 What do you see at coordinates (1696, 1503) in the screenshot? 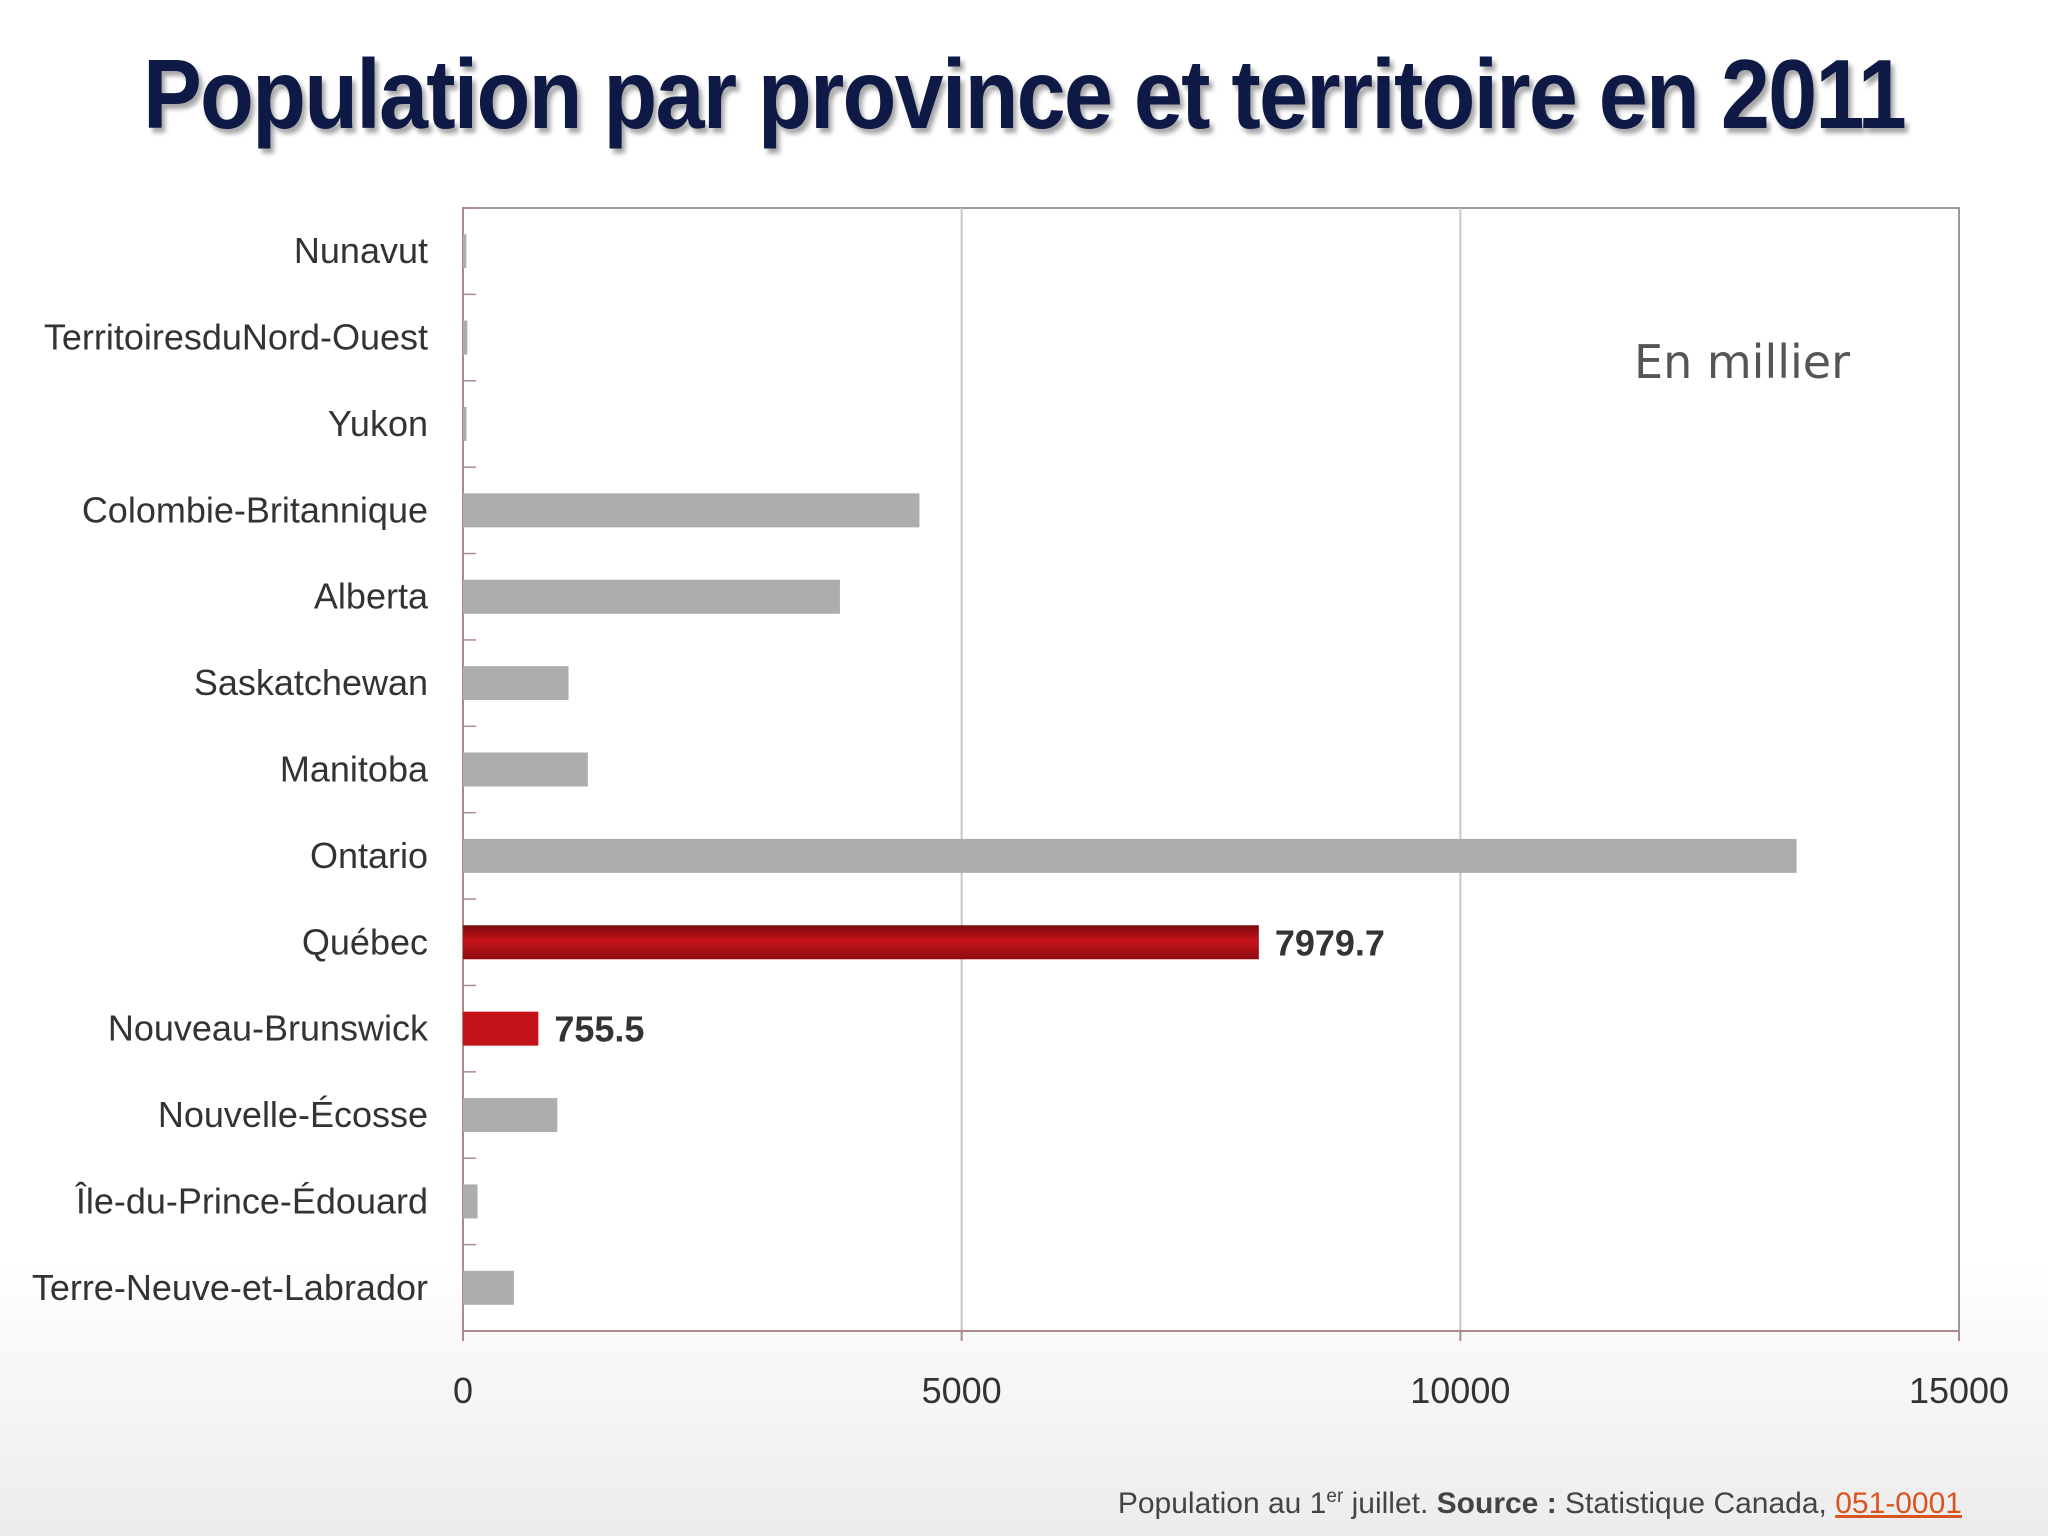
I see `footer-source-text: Statistique Canada,` at bounding box center [1696, 1503].